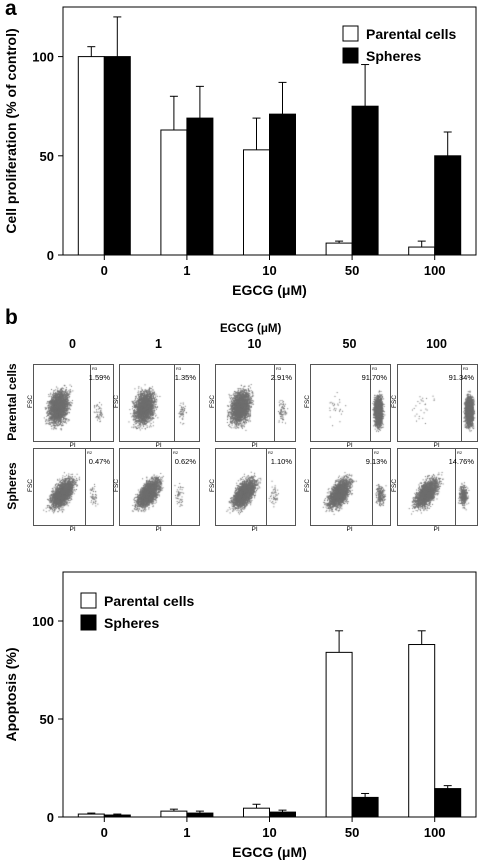  Describe the element at coordinates (158, 344) in the screenshot. I see `flow-concentration-1: 1` at that location.